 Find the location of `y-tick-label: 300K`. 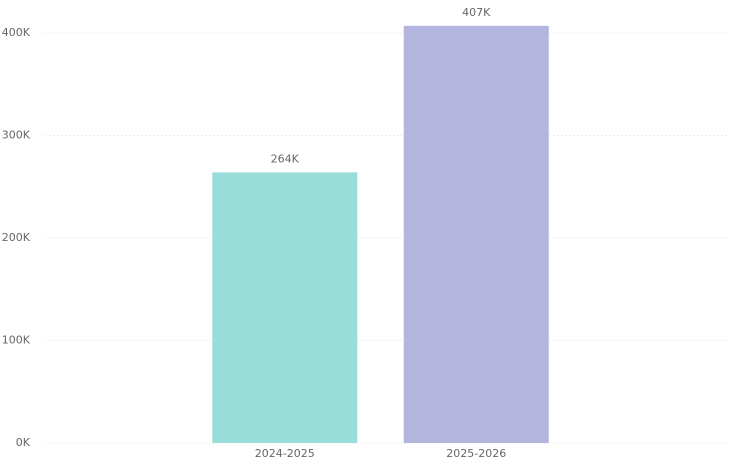

y-tick-label: 300K is located at coordinates (16, 135).